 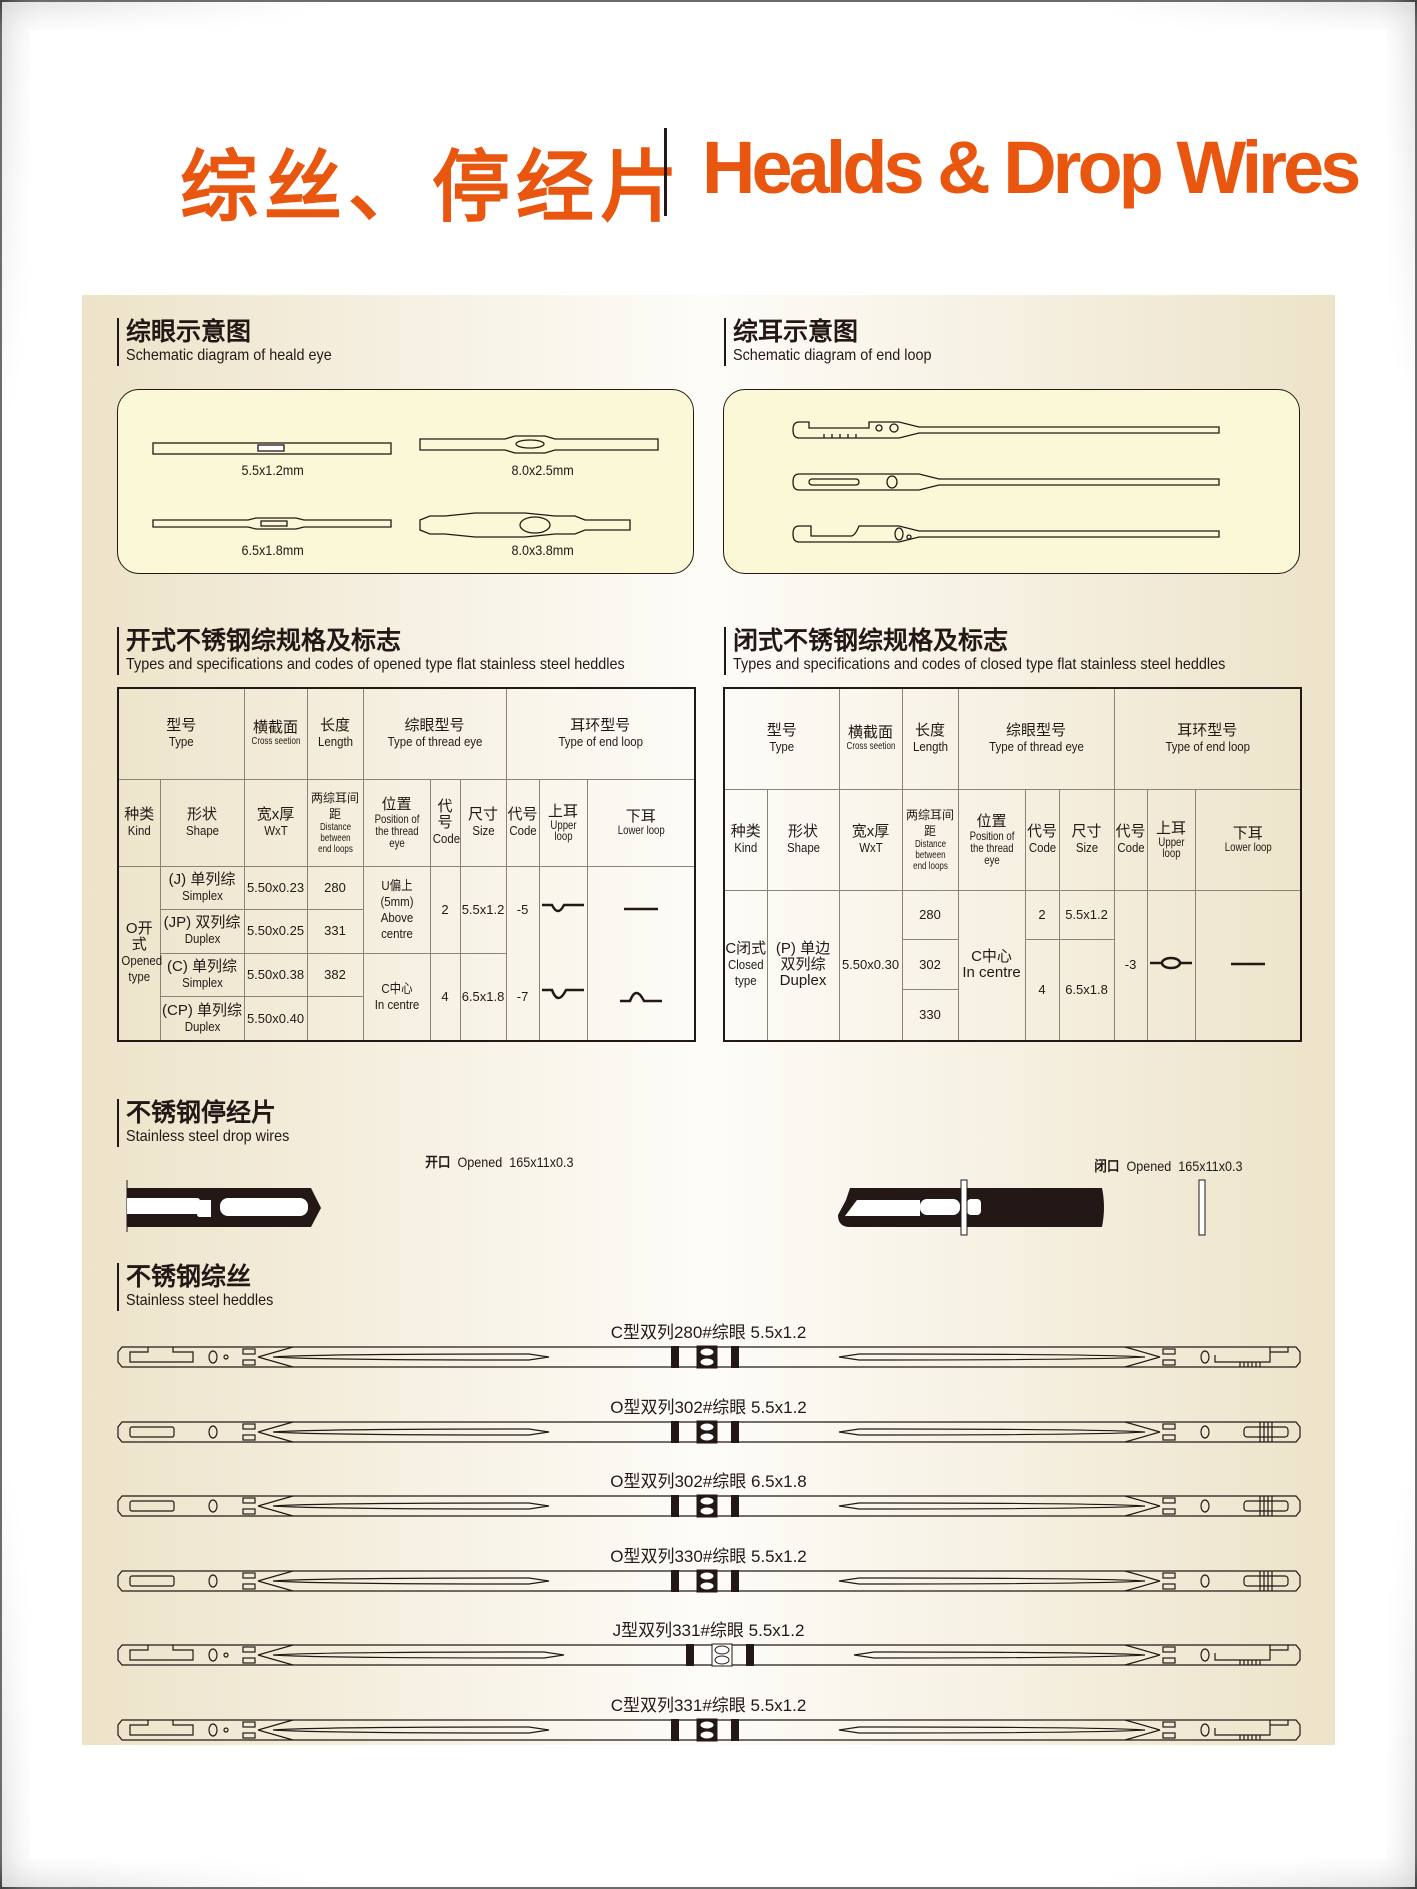 I want to click on upper-loop-cell, so click(x=563, y=997).